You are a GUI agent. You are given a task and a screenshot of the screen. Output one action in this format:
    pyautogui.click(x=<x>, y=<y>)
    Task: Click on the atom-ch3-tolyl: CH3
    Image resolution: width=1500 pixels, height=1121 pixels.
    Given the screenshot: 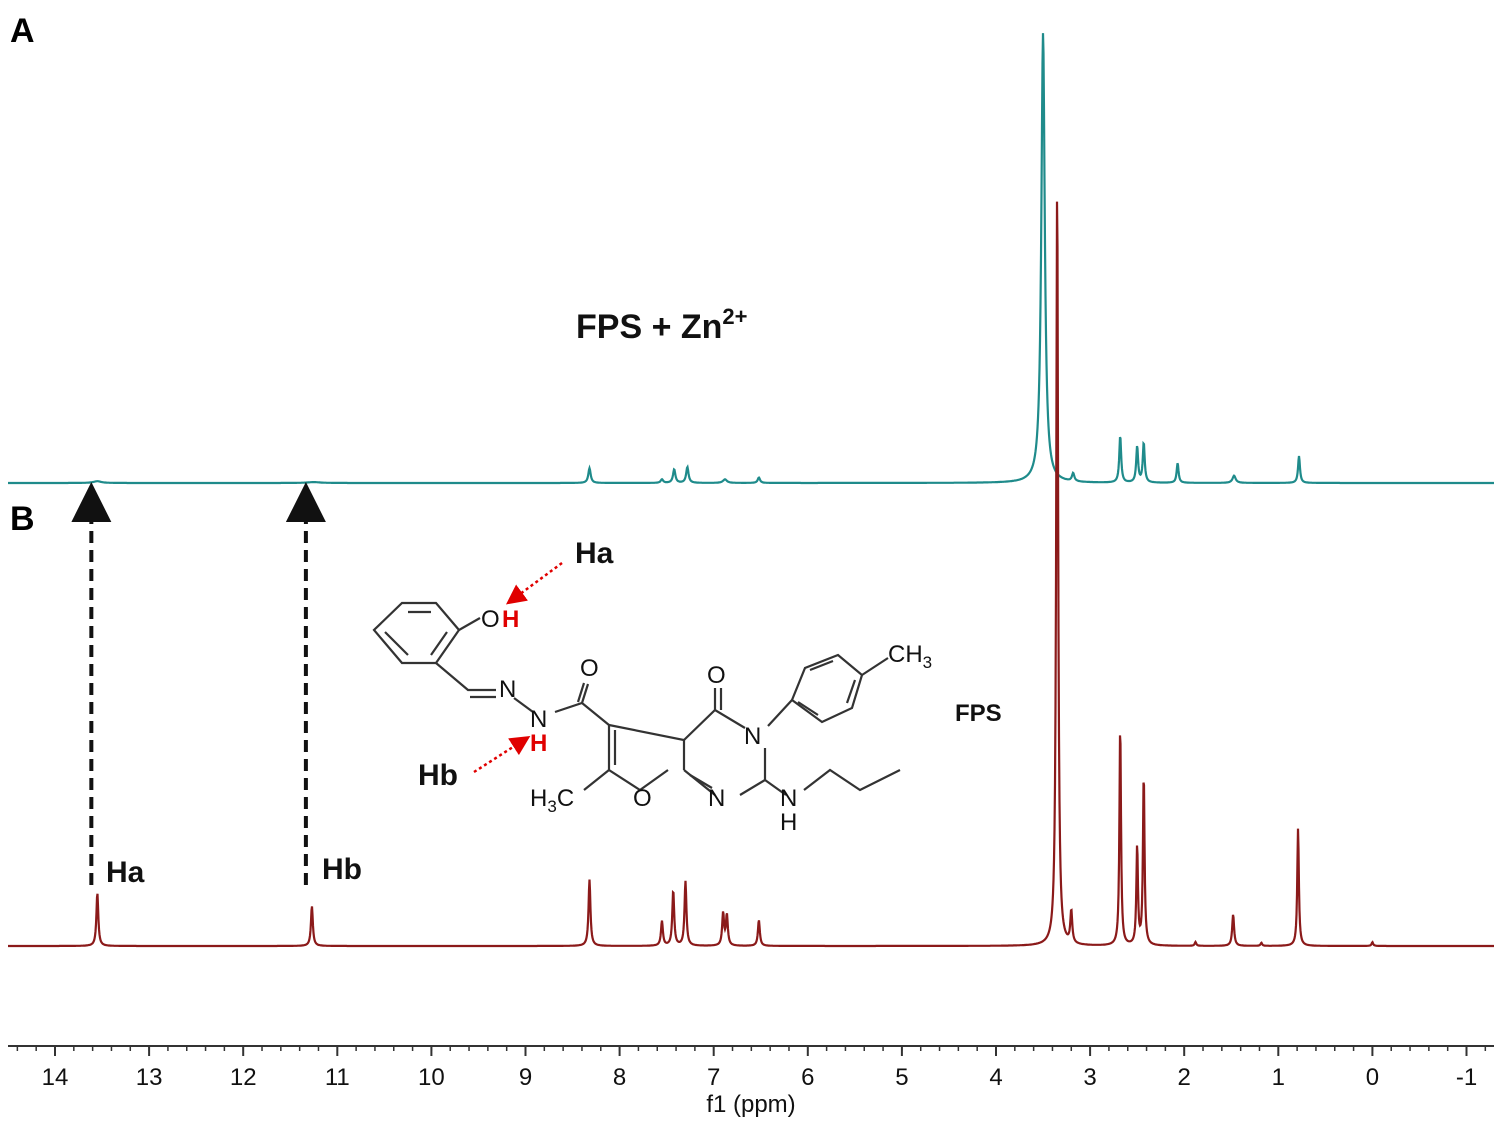 What is the action you would take?
    pyautogui.click(x=910, y=656)
    